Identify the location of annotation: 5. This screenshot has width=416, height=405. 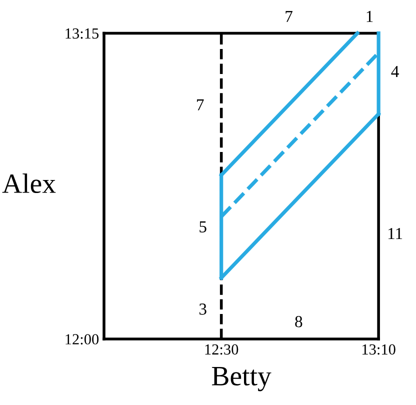
(203, 226).